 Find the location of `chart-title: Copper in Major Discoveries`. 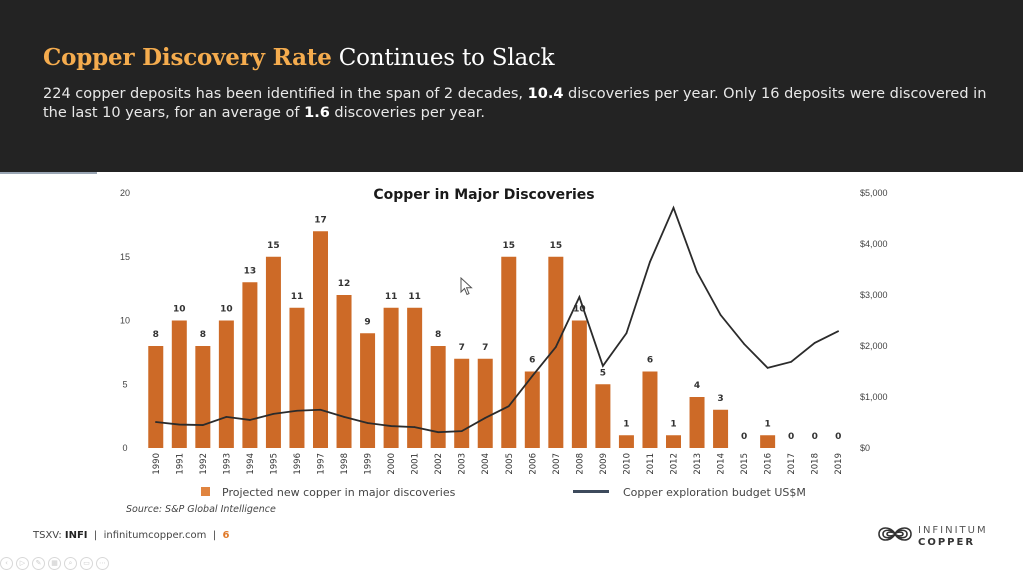

chart-title: Copper in Major Discoveries is located at coordinates (483, 195).